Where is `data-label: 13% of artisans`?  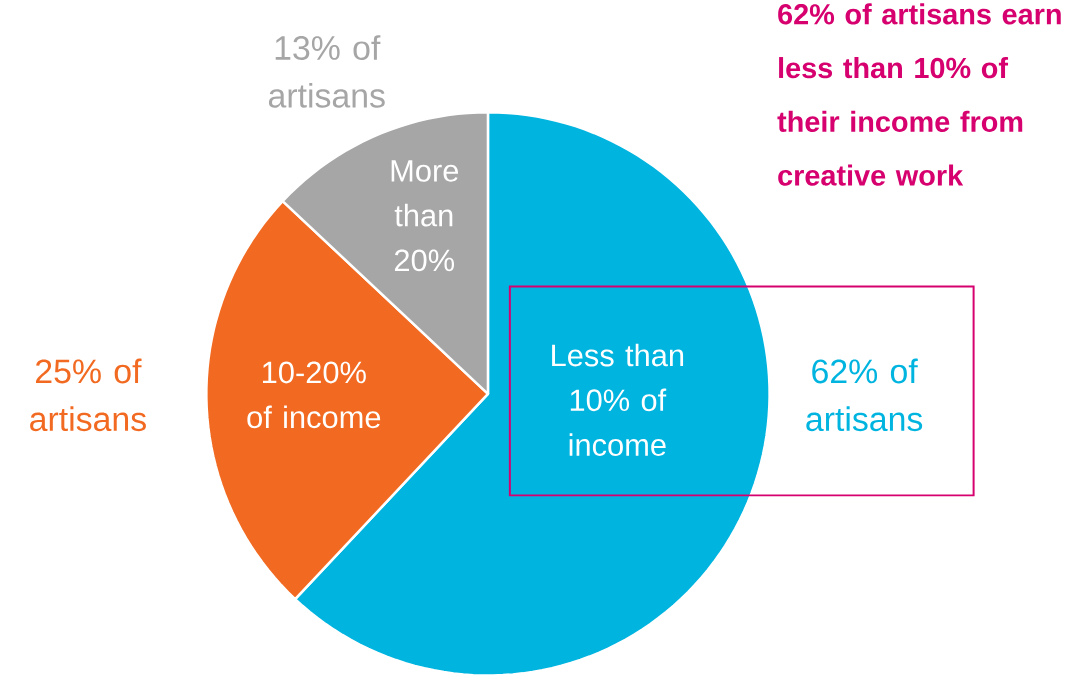 data-label: 13% of artisans is located at coordinates (326, 71).